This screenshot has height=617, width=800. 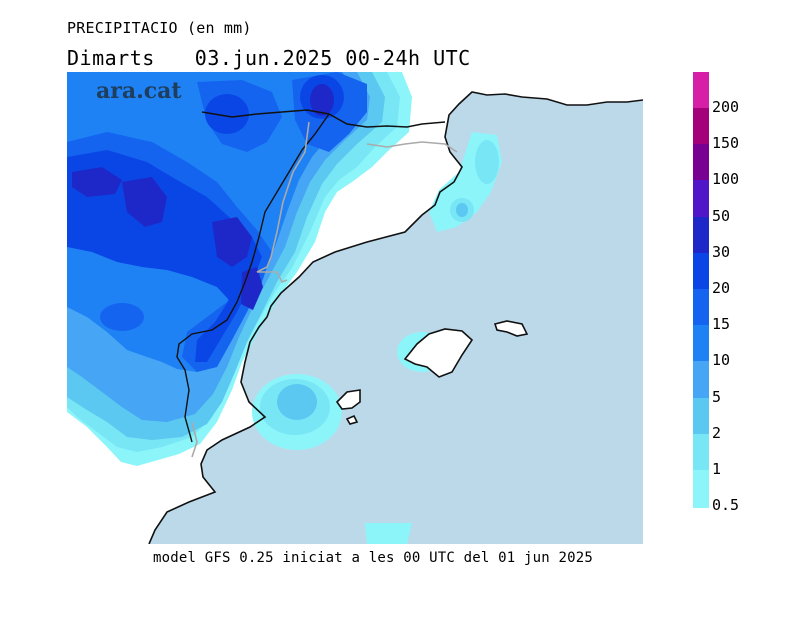 I want to click on color-scale-label: 200, so click(x=726, y=107).